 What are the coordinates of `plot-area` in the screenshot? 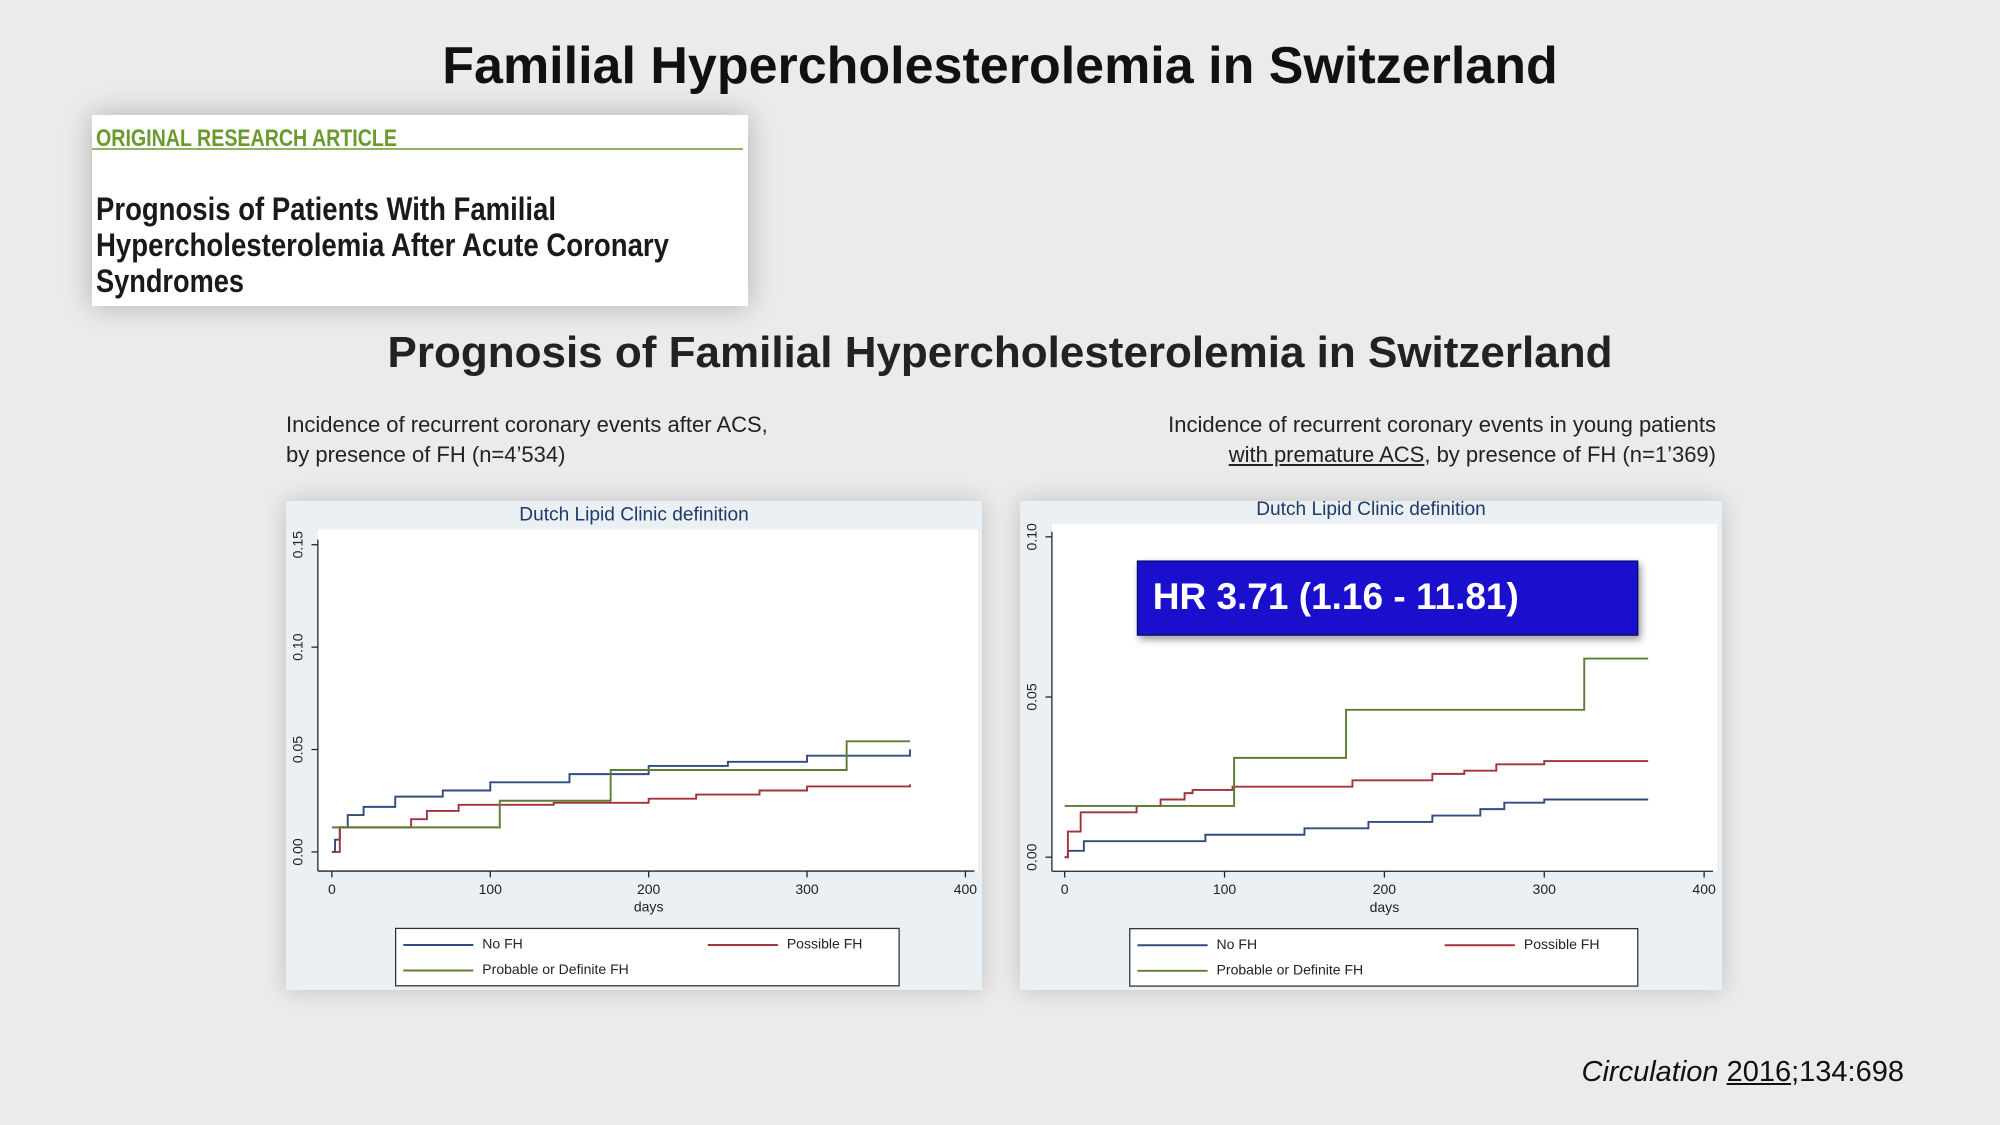 It's located at (648, 700).